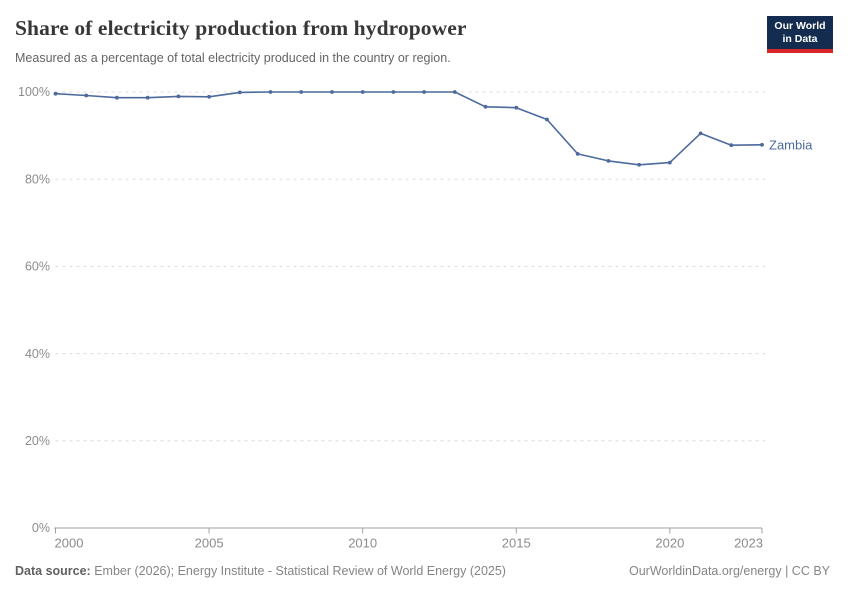  What do you see at coordinates (53, 571) in the screenshot?
I see `data-source-label: Data source:` at bounding box center [53, 571].